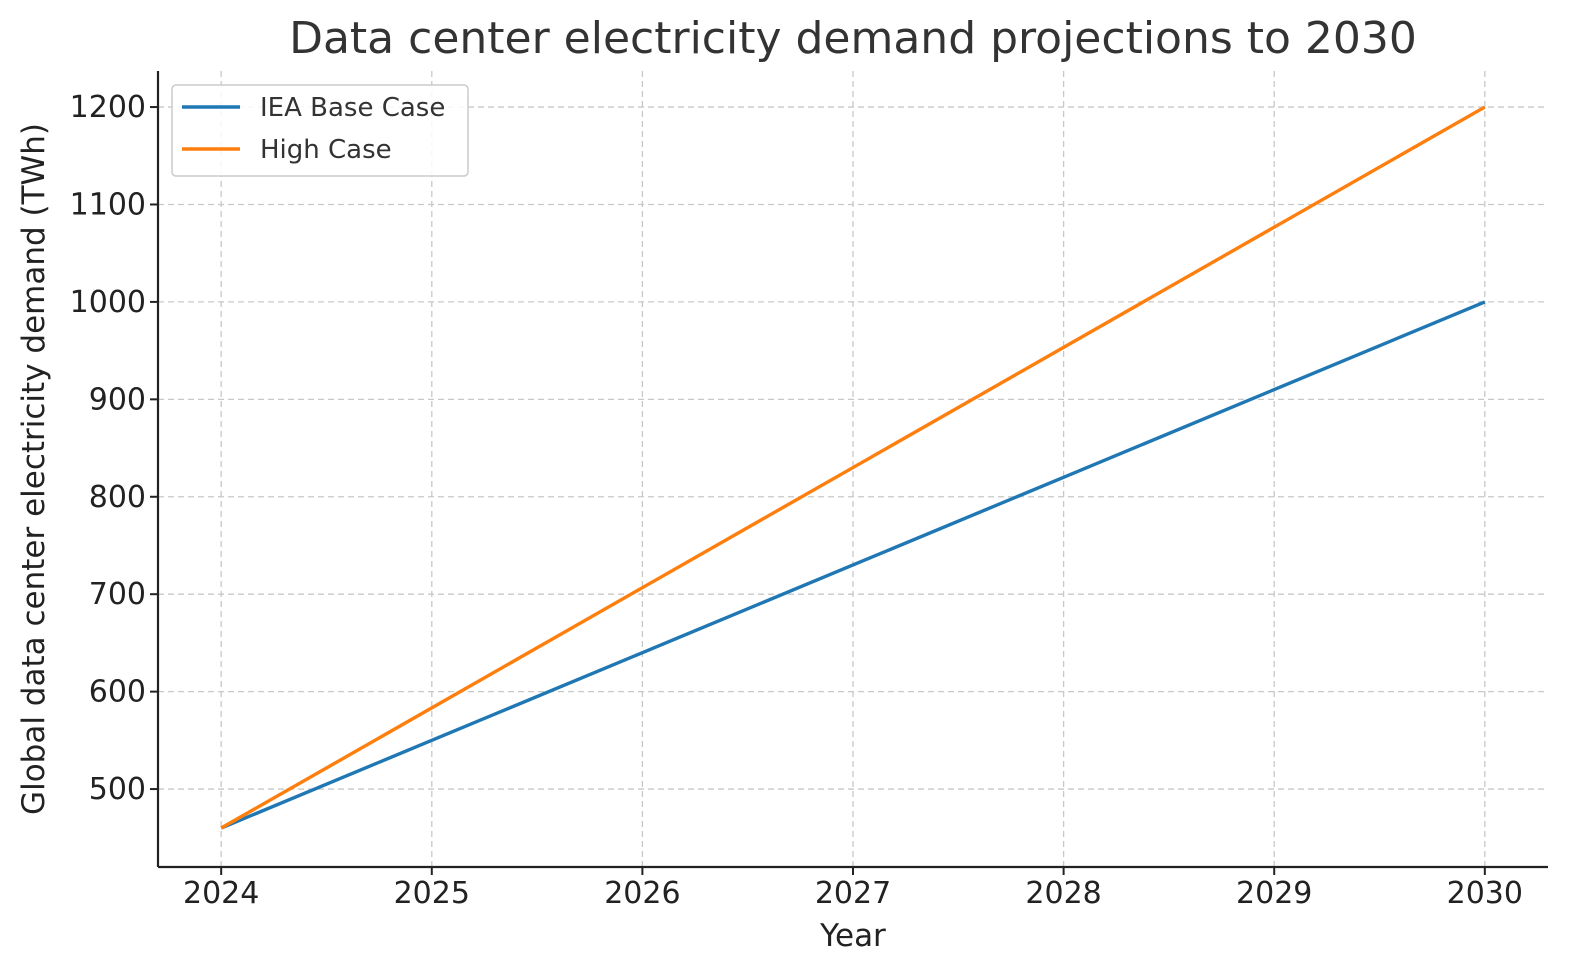  I want to click on y-tick-label: 800, so click(117, 497).